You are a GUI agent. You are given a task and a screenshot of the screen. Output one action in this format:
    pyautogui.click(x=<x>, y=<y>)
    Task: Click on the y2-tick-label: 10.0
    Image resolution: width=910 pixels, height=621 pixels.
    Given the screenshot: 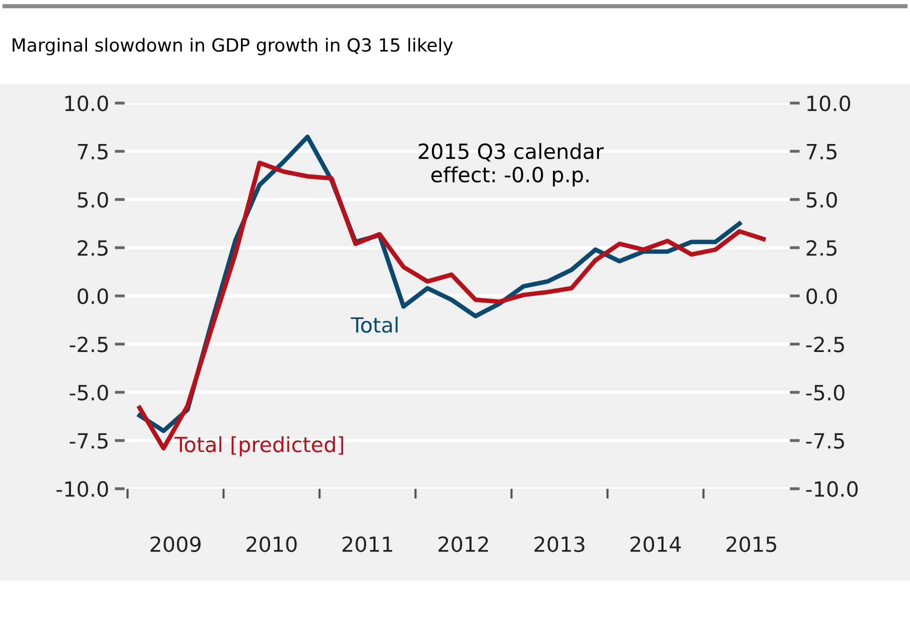 What is the action you would take?
    pyautogui.click(x=828, y=104)
    